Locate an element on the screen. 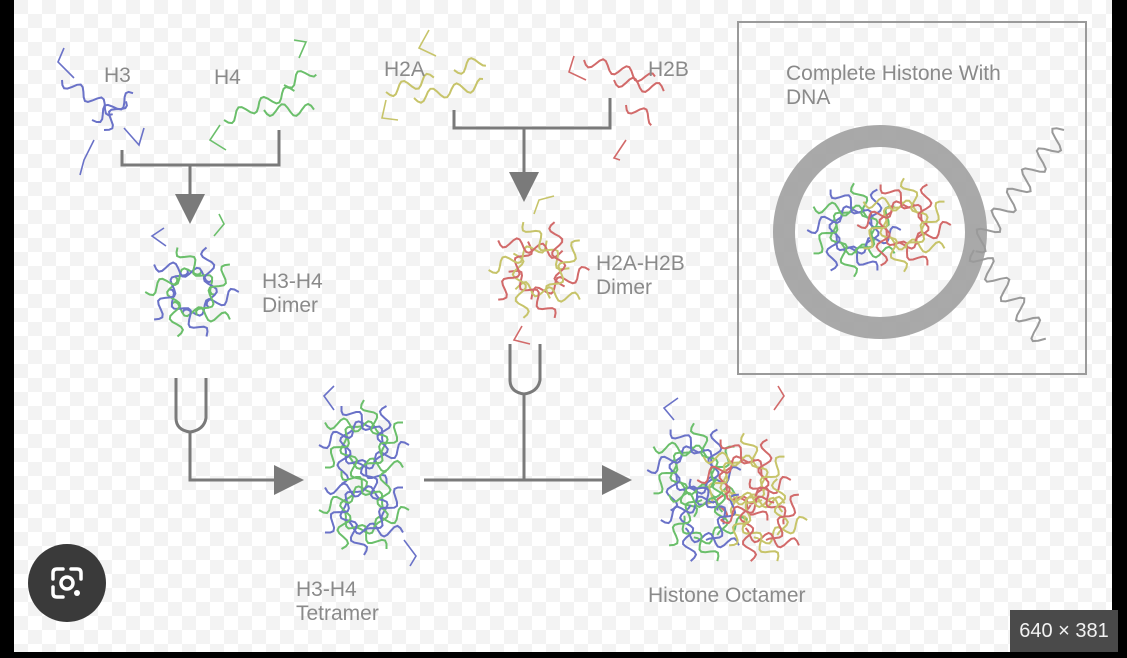 The image size is (1127, 658). image-size-badge: 640 × 381 is located at coordinates (1064, 631).